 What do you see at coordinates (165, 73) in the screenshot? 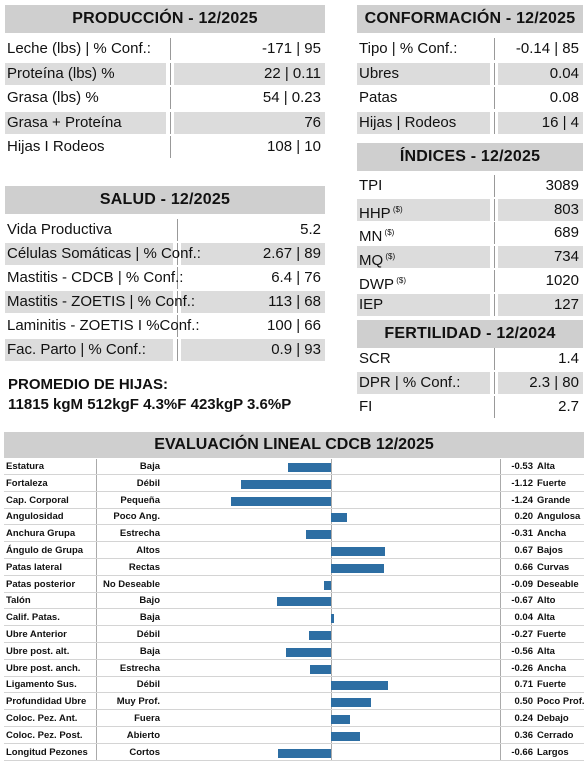
I see `produccion-row: Proteína (lbs) % 22 | 0.11` at bounding box center [165, 73].